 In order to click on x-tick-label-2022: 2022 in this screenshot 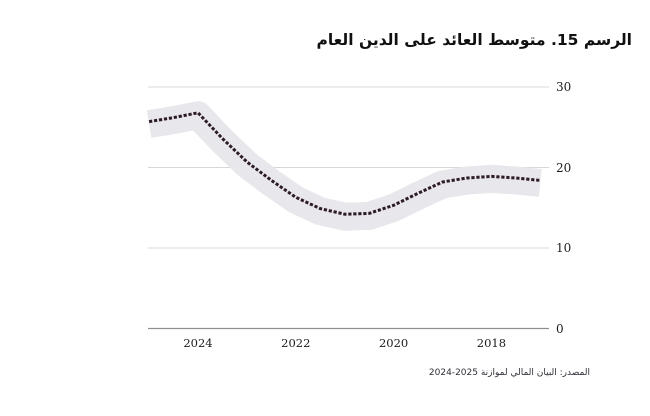, I will do `click(296, 343)`.